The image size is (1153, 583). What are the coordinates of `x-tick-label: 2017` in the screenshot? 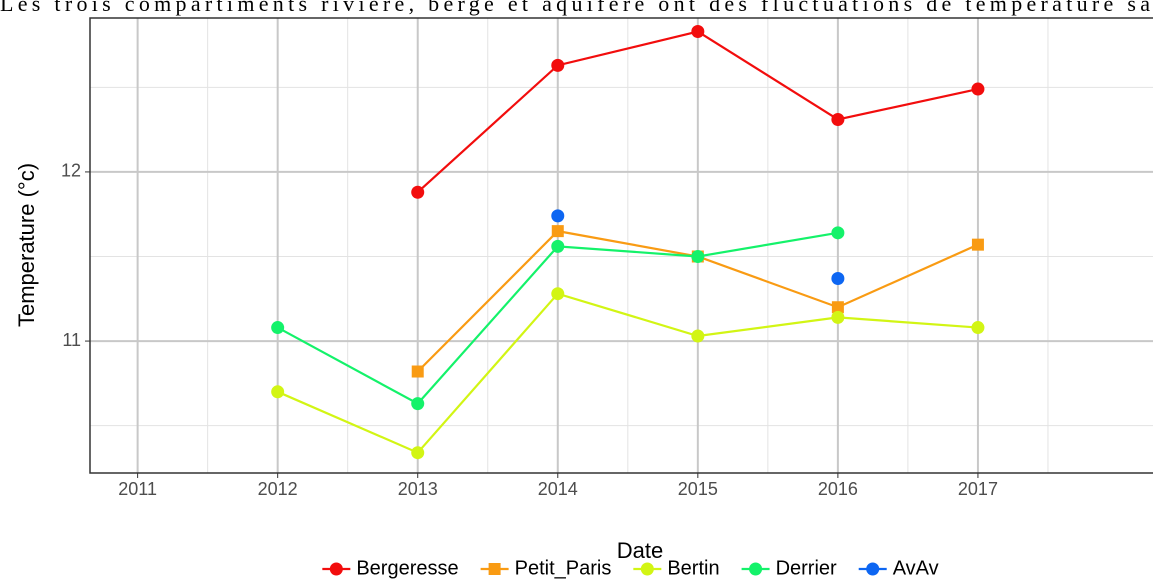 It's located at (978, 489).